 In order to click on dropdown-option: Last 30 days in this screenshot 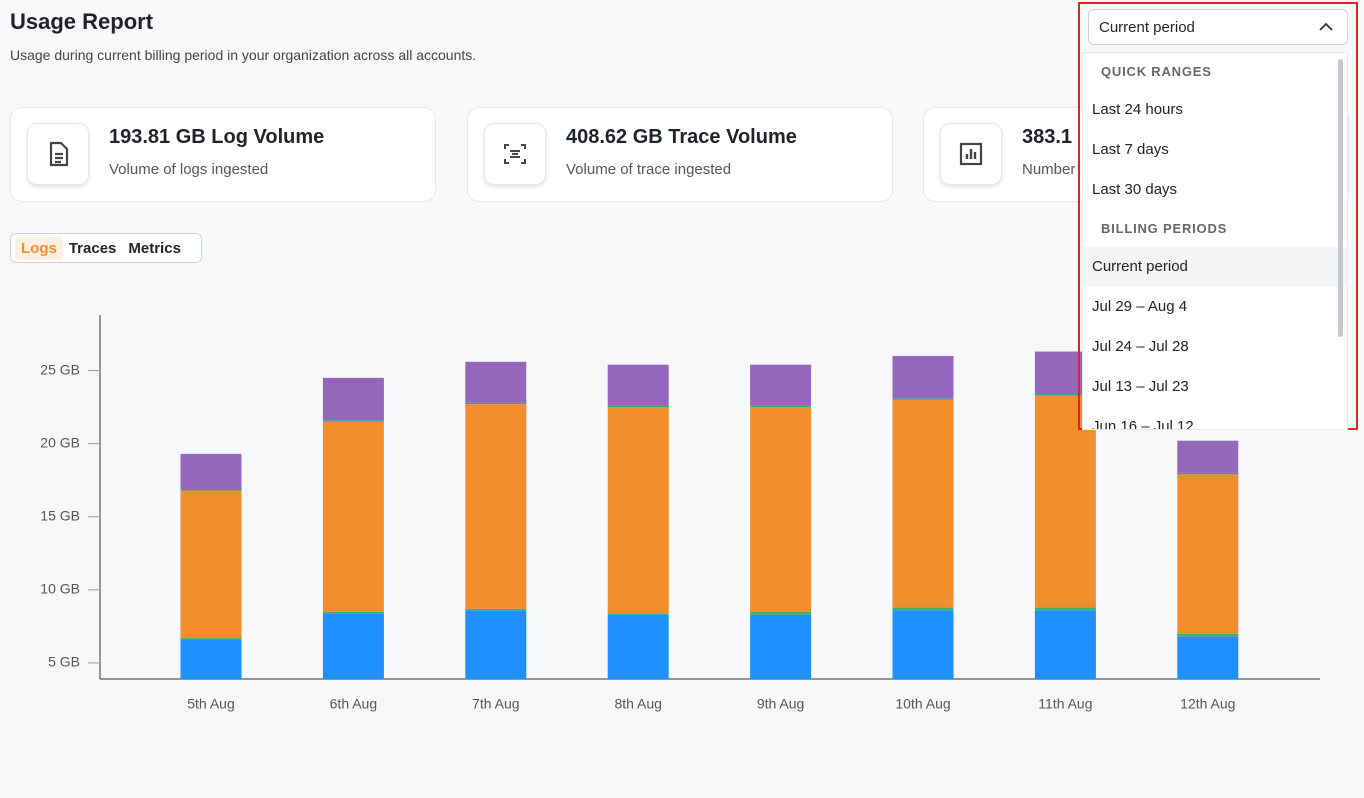, I will do `click(1135, 189)`.